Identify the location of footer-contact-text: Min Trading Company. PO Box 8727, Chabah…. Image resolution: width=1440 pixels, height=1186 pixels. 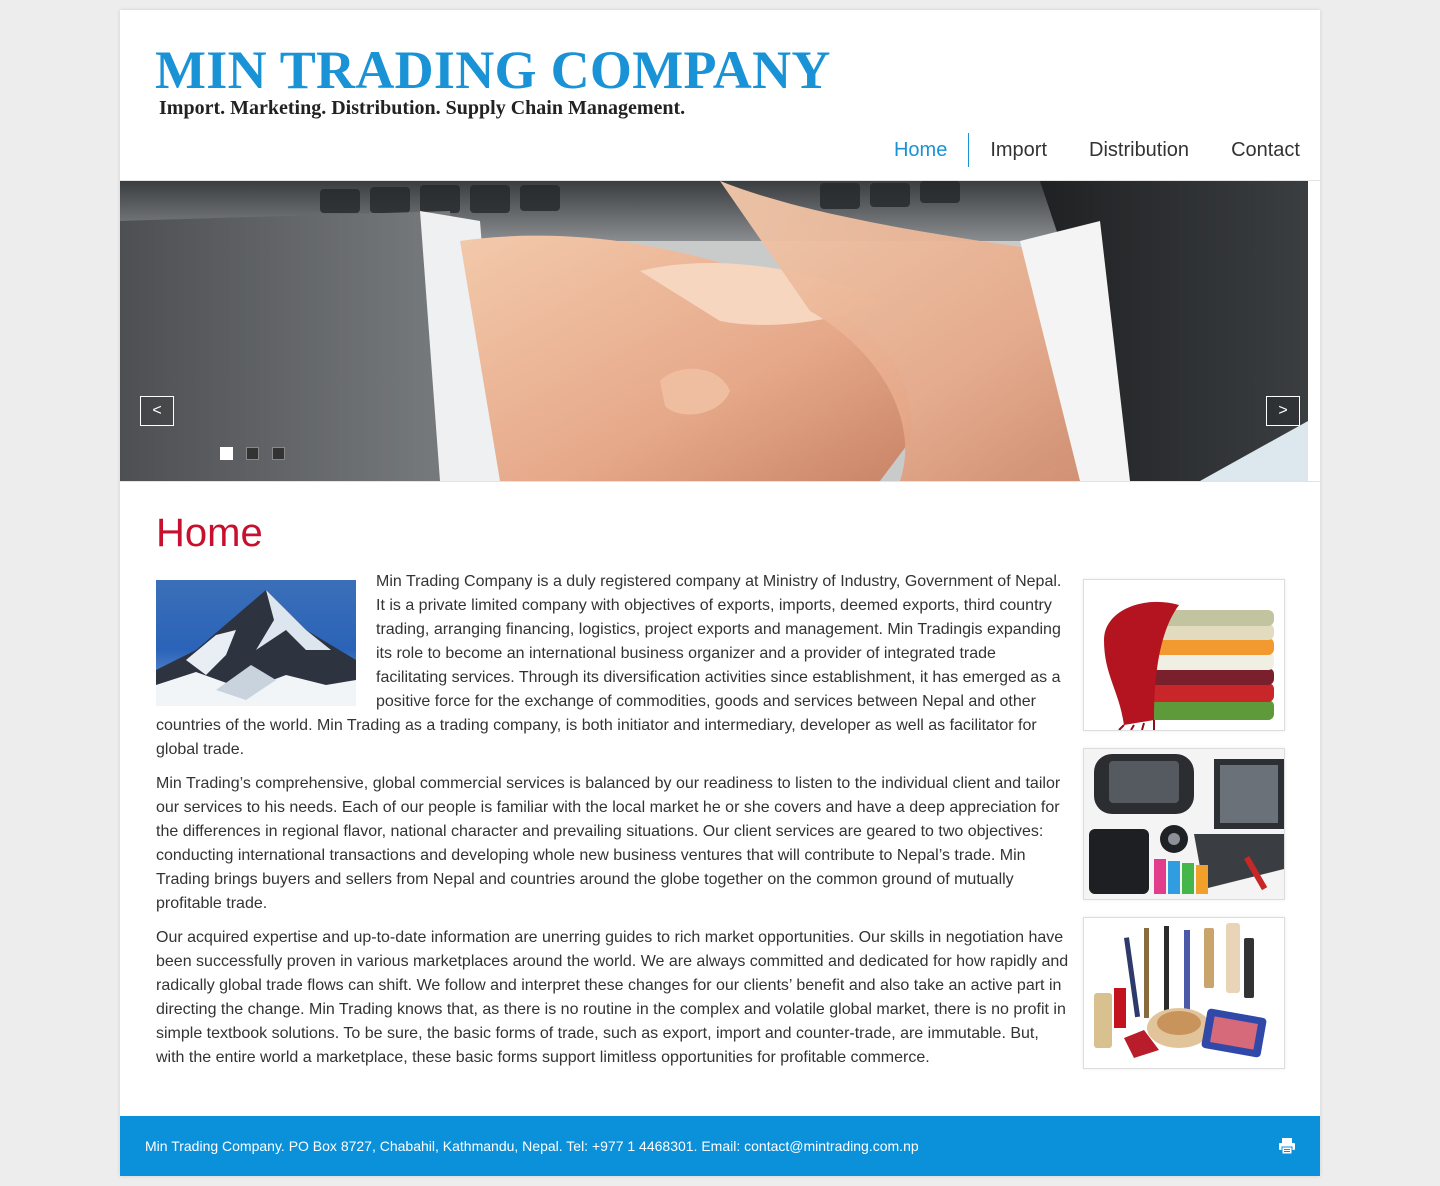
(532, 1146).